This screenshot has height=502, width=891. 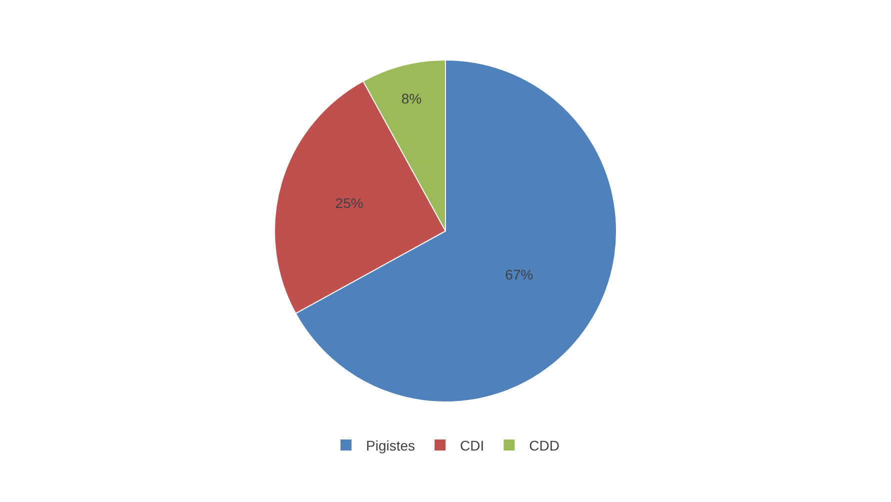 What do you see at coordinates (349, 203) in the screenshot?
I see `data-label: 25%` at bounding box center [349, 203].